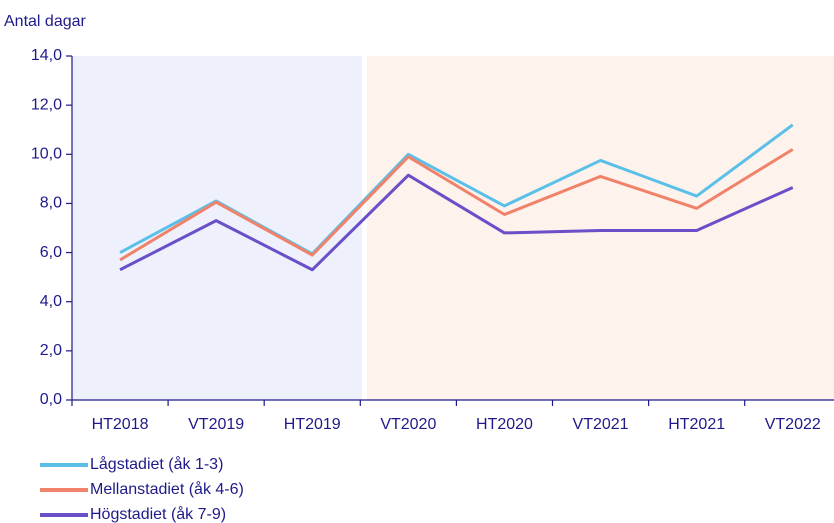  What do you see at coordinates (696, 424) in the screenshot?
I see `x-tick-label: HT2021` at bounding box center [696, 424].